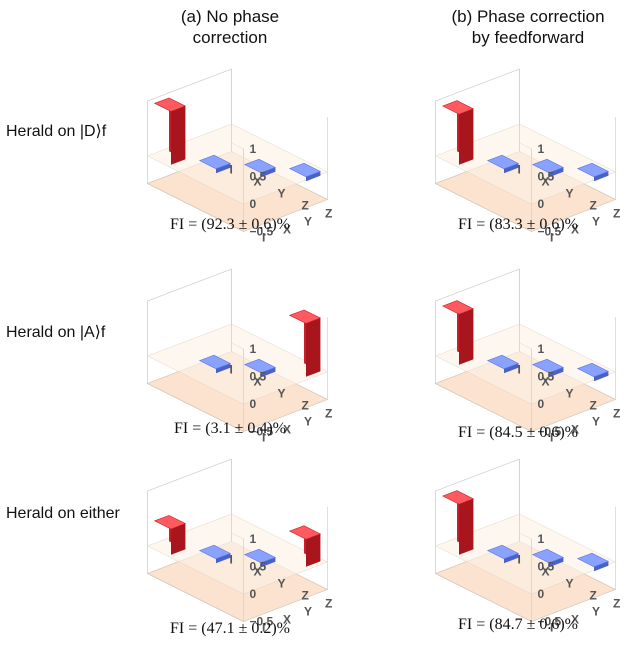  What do you see at coordinates (229, 428) in the screenshot?
I see `fidelity-2: FI = (3.1 ± 0.4)%` at bounding box center [229, 428].